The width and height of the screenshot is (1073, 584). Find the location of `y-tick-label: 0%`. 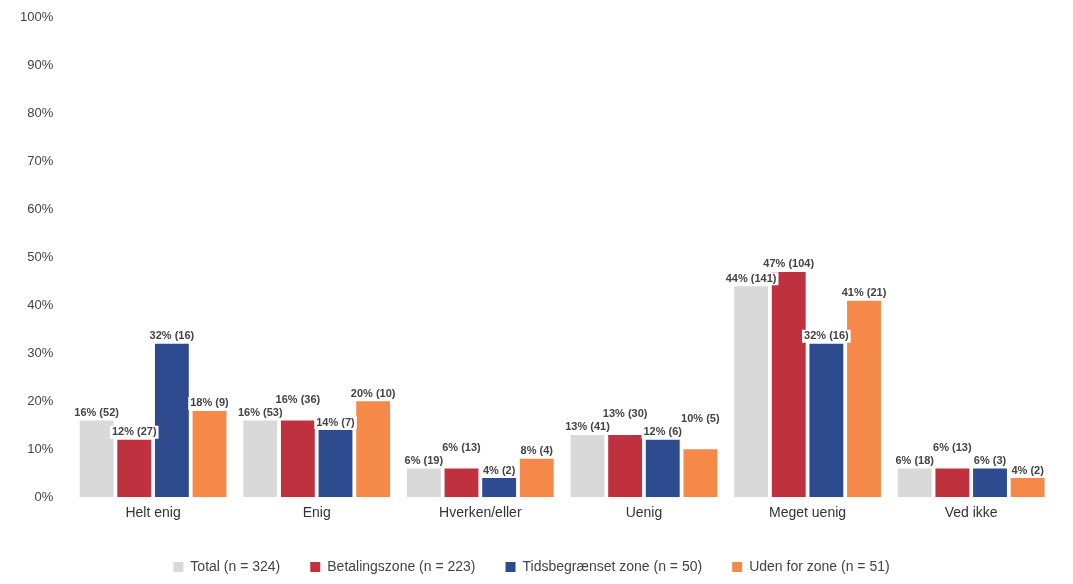

y-tick-label: 0% is located at coordinates (44, 496).